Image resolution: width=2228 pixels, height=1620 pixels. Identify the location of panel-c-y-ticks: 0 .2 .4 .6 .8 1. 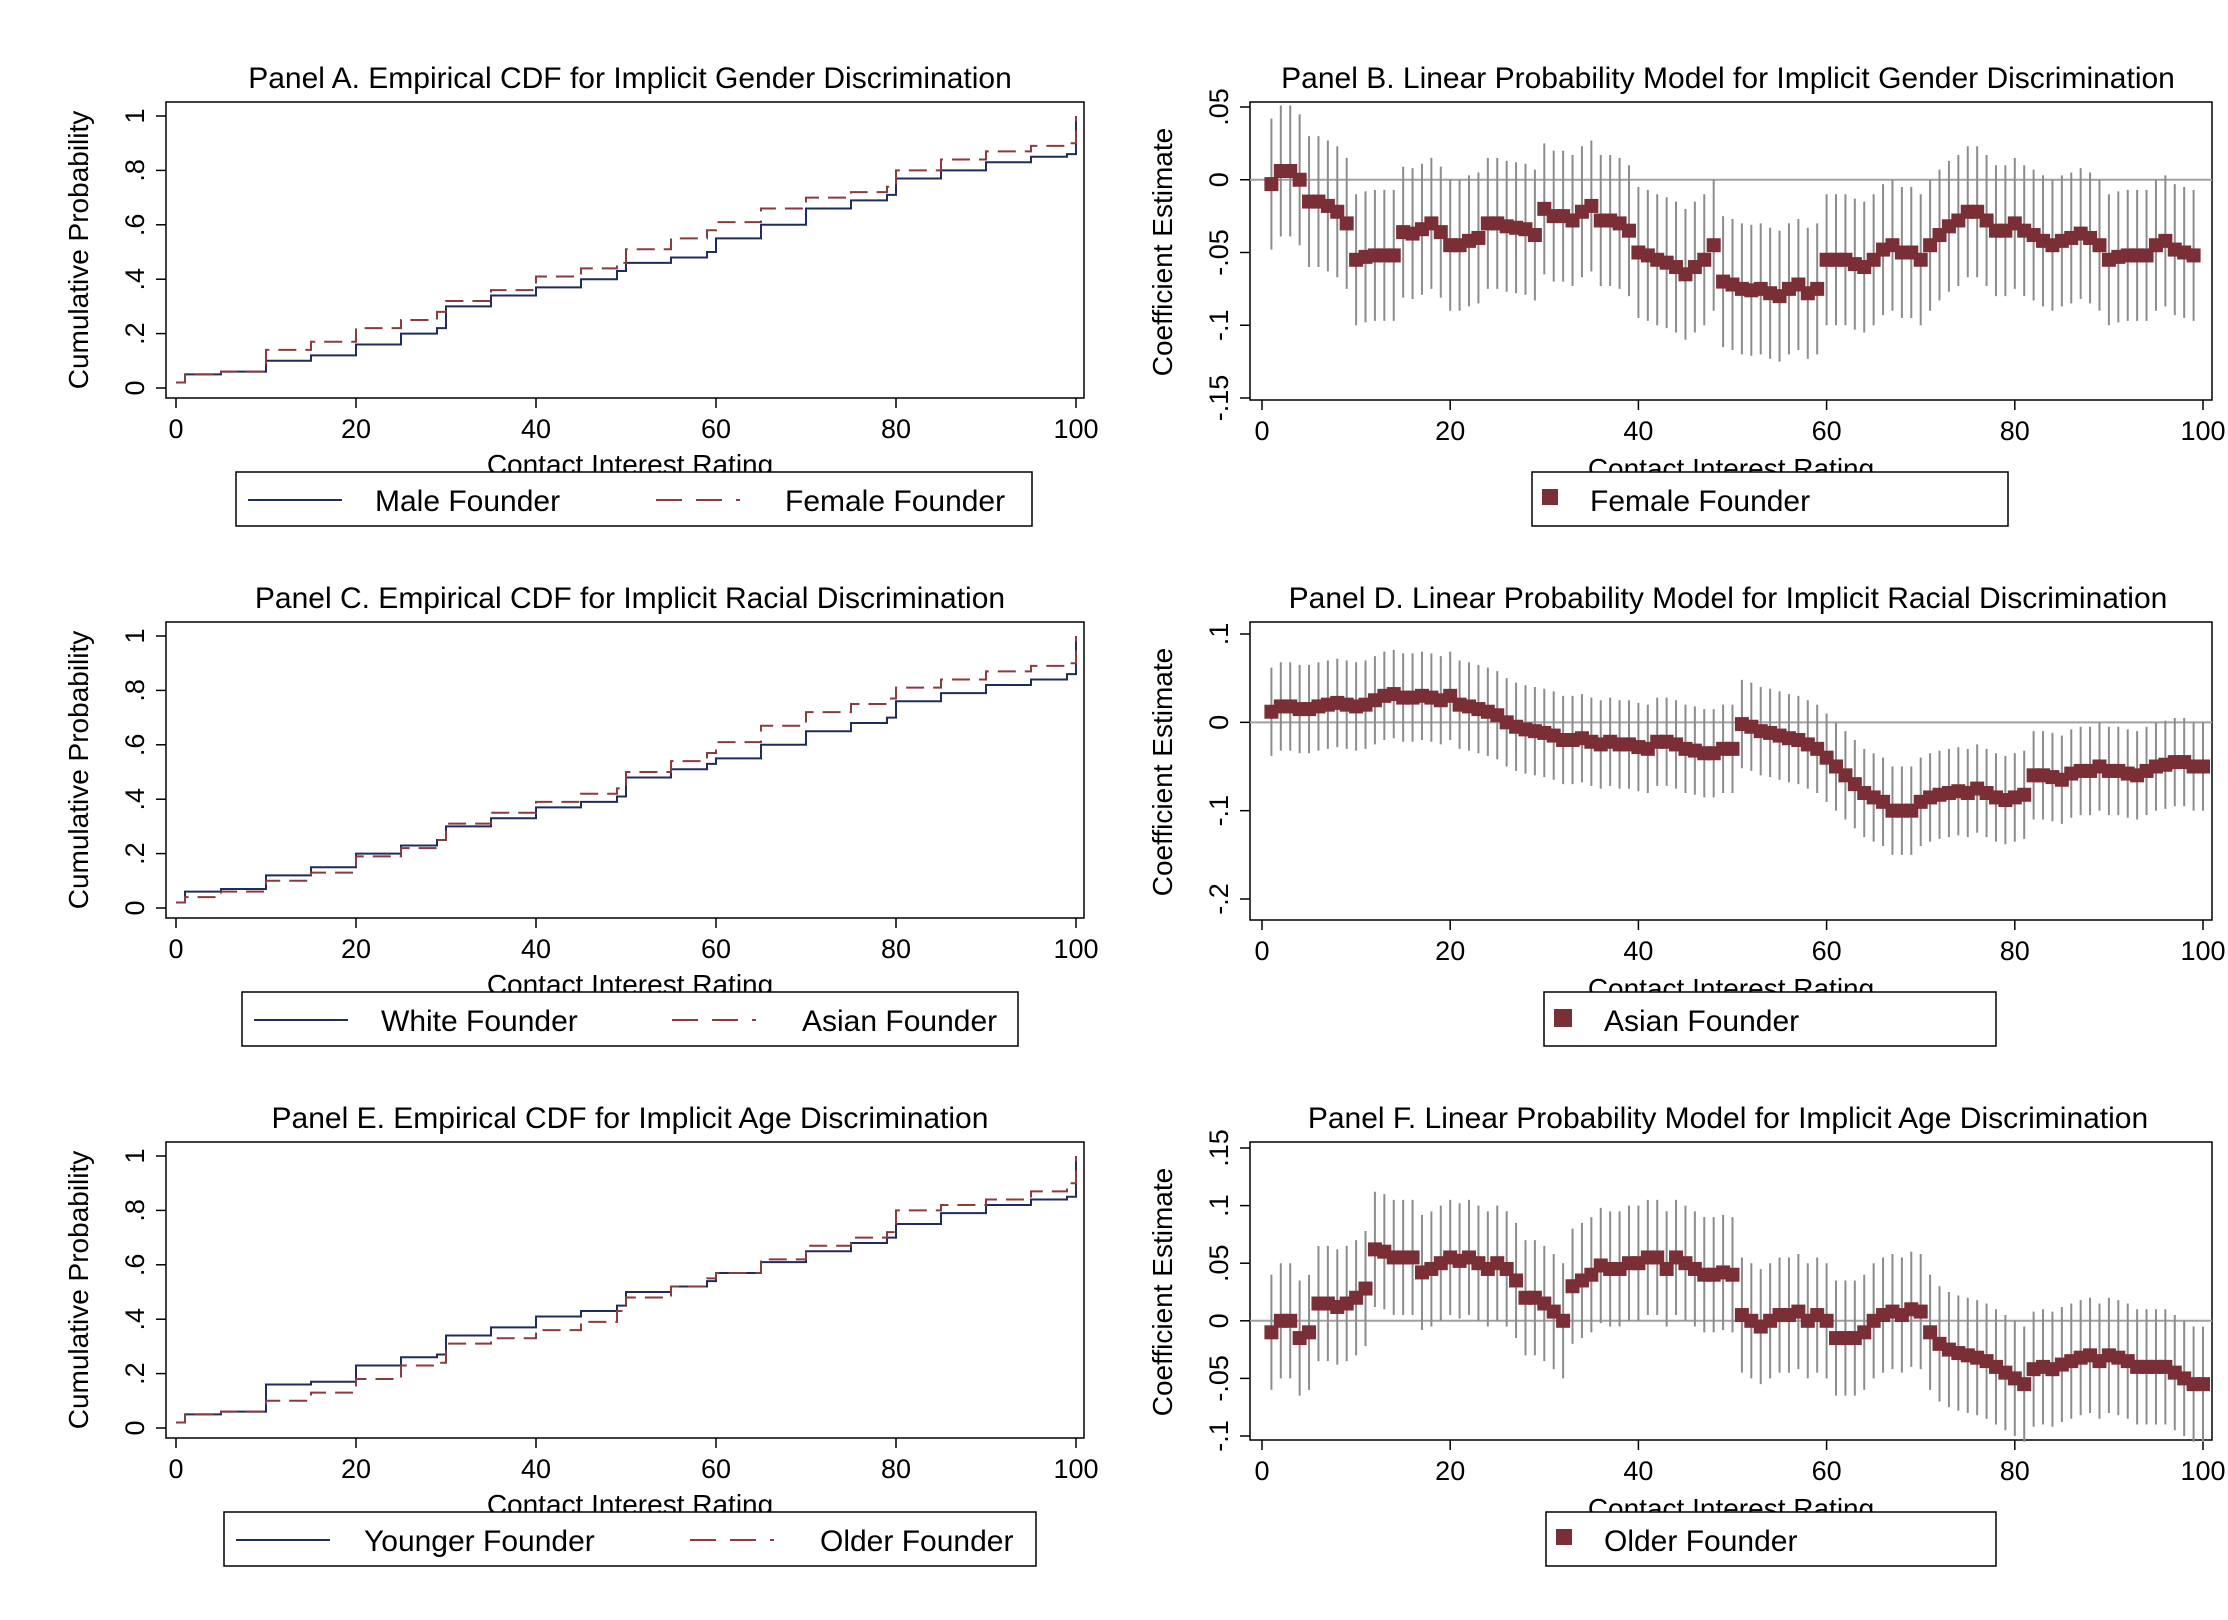
(143, 772).